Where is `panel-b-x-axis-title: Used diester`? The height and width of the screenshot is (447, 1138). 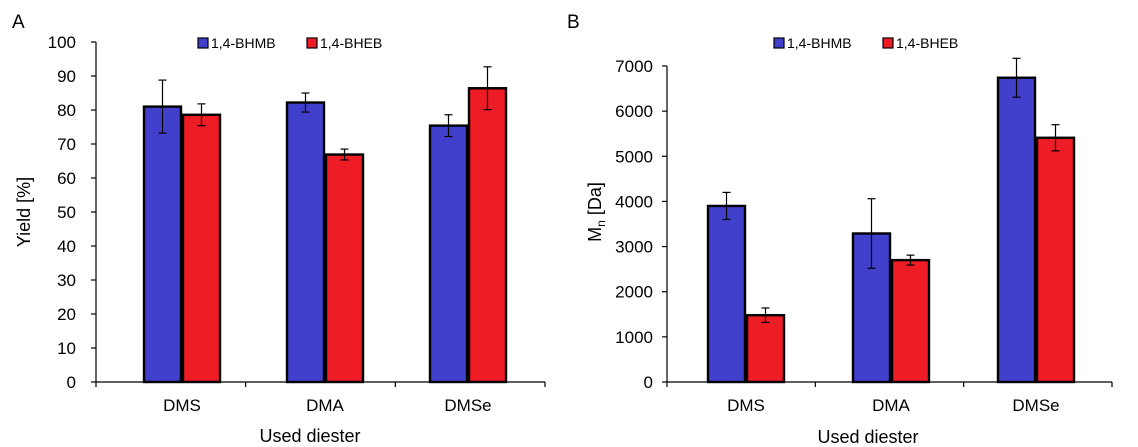 panel-b-x-axis-title: Used diester is located at coordinates (867, 437).